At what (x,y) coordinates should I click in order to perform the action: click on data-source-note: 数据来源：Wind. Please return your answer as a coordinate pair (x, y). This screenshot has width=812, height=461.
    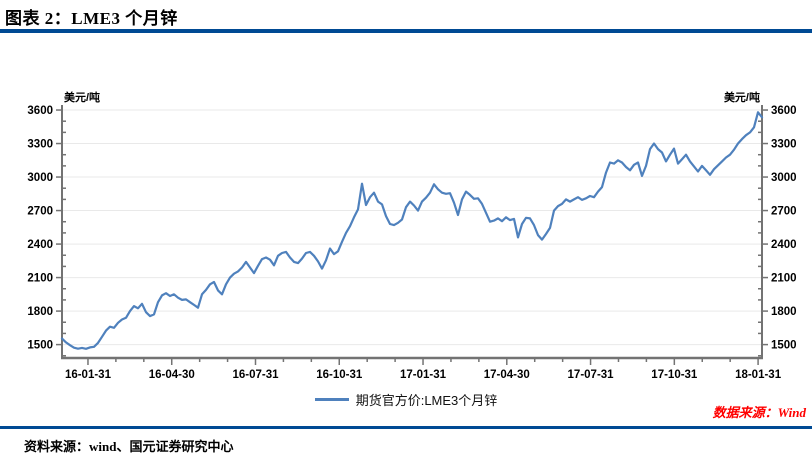
    Looking at the image, I should click on (759, 412).